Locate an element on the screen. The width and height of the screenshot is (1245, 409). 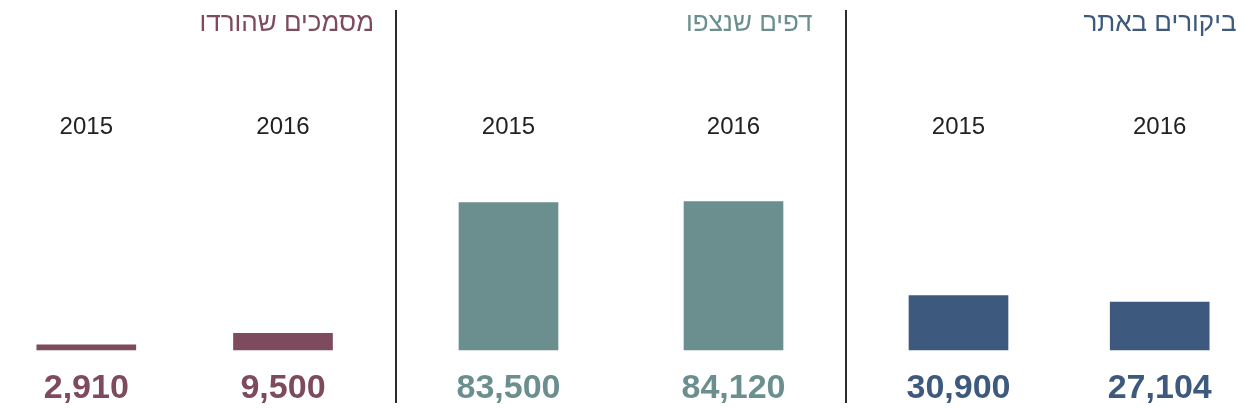
data-label: 30,900 is located at coordinates (958, 386).